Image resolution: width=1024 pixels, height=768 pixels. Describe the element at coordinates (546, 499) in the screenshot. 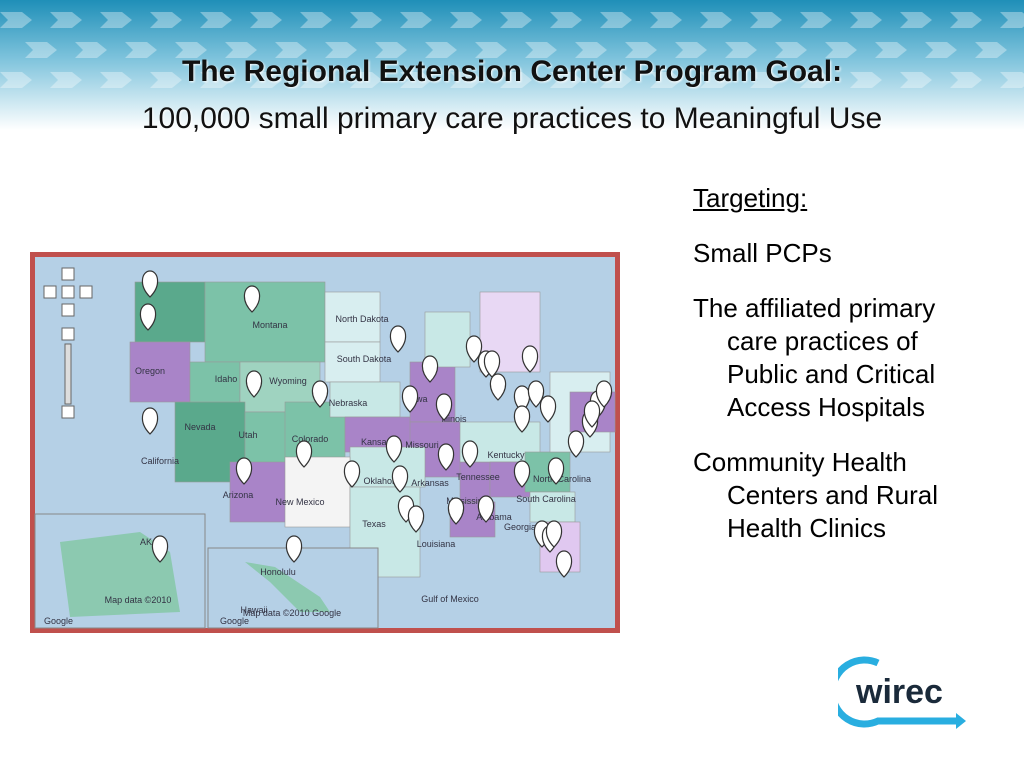

I see `map-label: South Carolina` at that location.